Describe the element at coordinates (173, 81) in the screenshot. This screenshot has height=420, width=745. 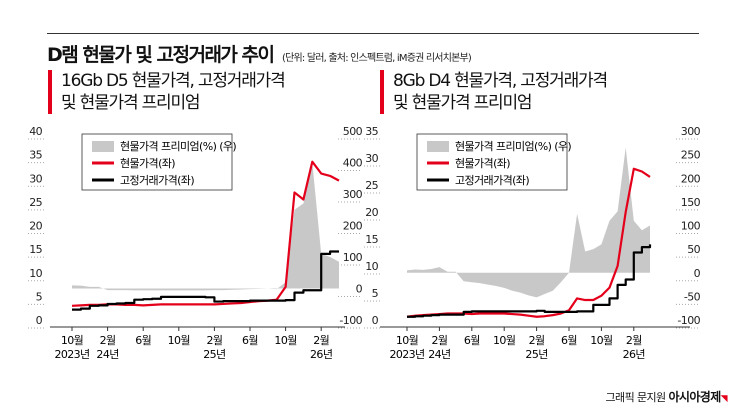
I see `chart1-title-line1: 16Gb D5 현물가격, 고정거래가격` at that location.